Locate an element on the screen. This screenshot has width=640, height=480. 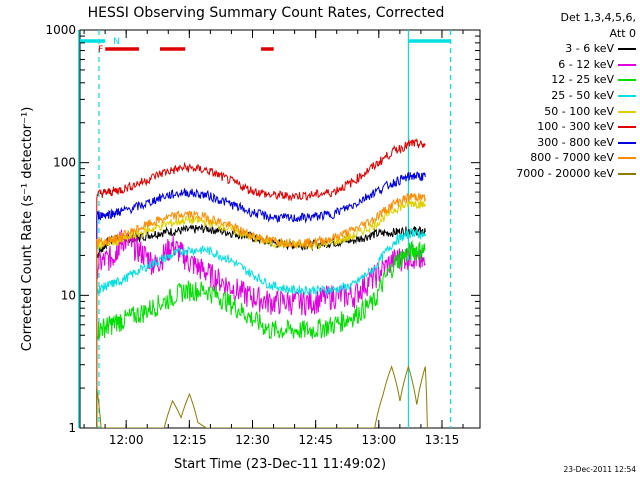
legend-entry: 3 - 6 keV is located at coordinates (558, 49).